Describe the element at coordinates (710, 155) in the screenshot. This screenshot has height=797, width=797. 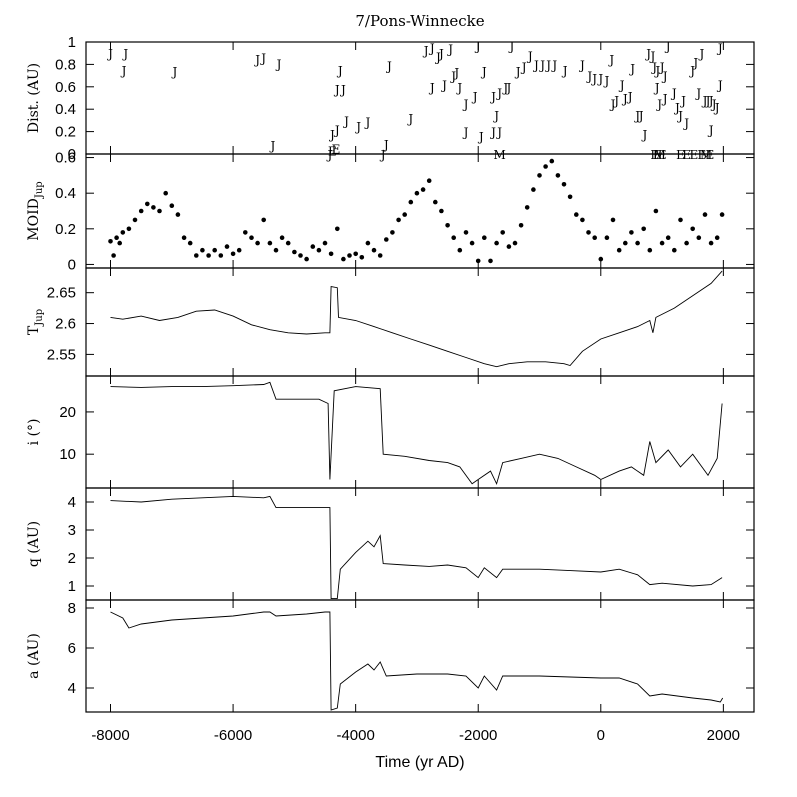
I see `encounter-mark-107: E` at that location.